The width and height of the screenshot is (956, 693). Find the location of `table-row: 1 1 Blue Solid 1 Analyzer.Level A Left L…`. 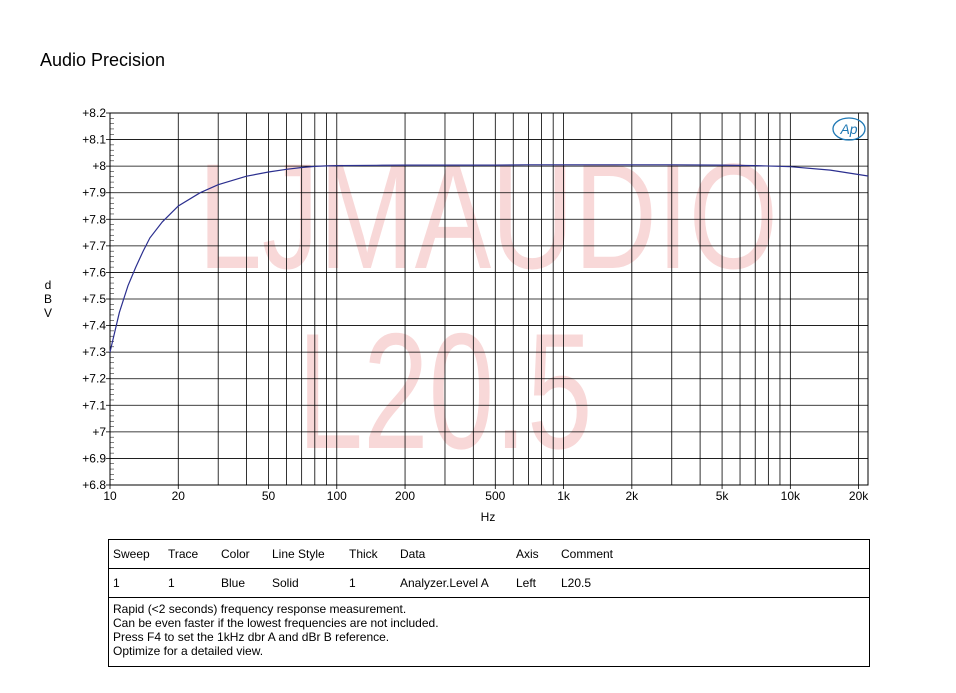

table-row: 1 1 Blue Solid 1 Analyzer.Level A Left L… is located at coordinates (489, 583).